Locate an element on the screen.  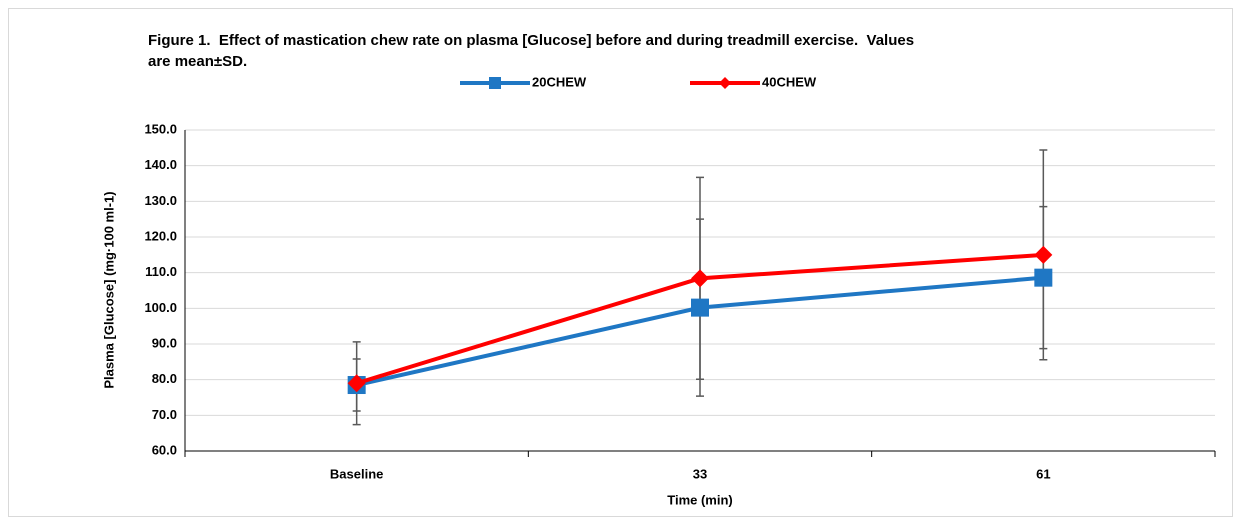
y-tick-label: 100.0 is located at coordinates (160, 307).